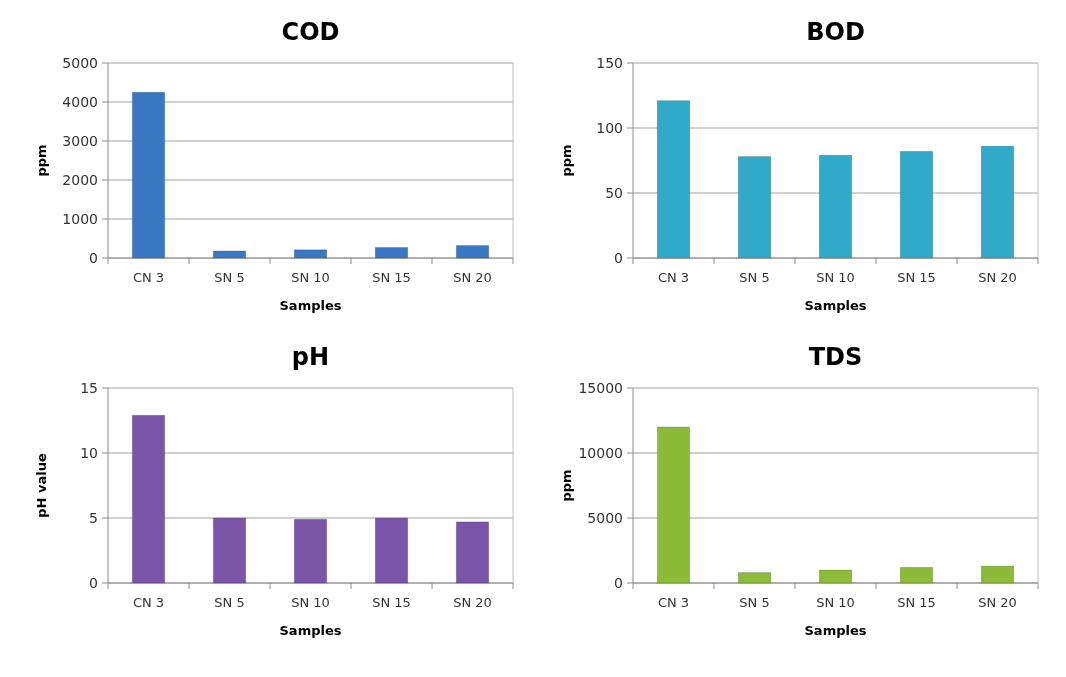 The width and height of the screenshot is (1066, 677). What do you see at coordinates (80, 101) in the screenshot?
I see `y-tick-label: 4000` at bounding box center [80, 101].